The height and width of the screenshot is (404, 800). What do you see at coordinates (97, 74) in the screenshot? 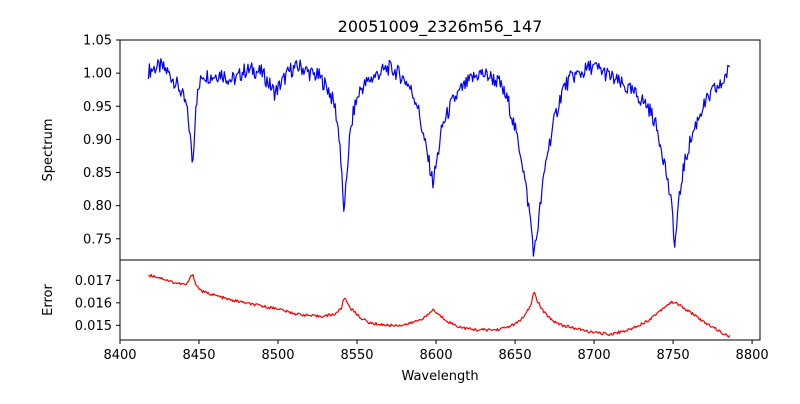
I see `spectrum-y-tick-label: 1.00` at bounding box center [97, 74].